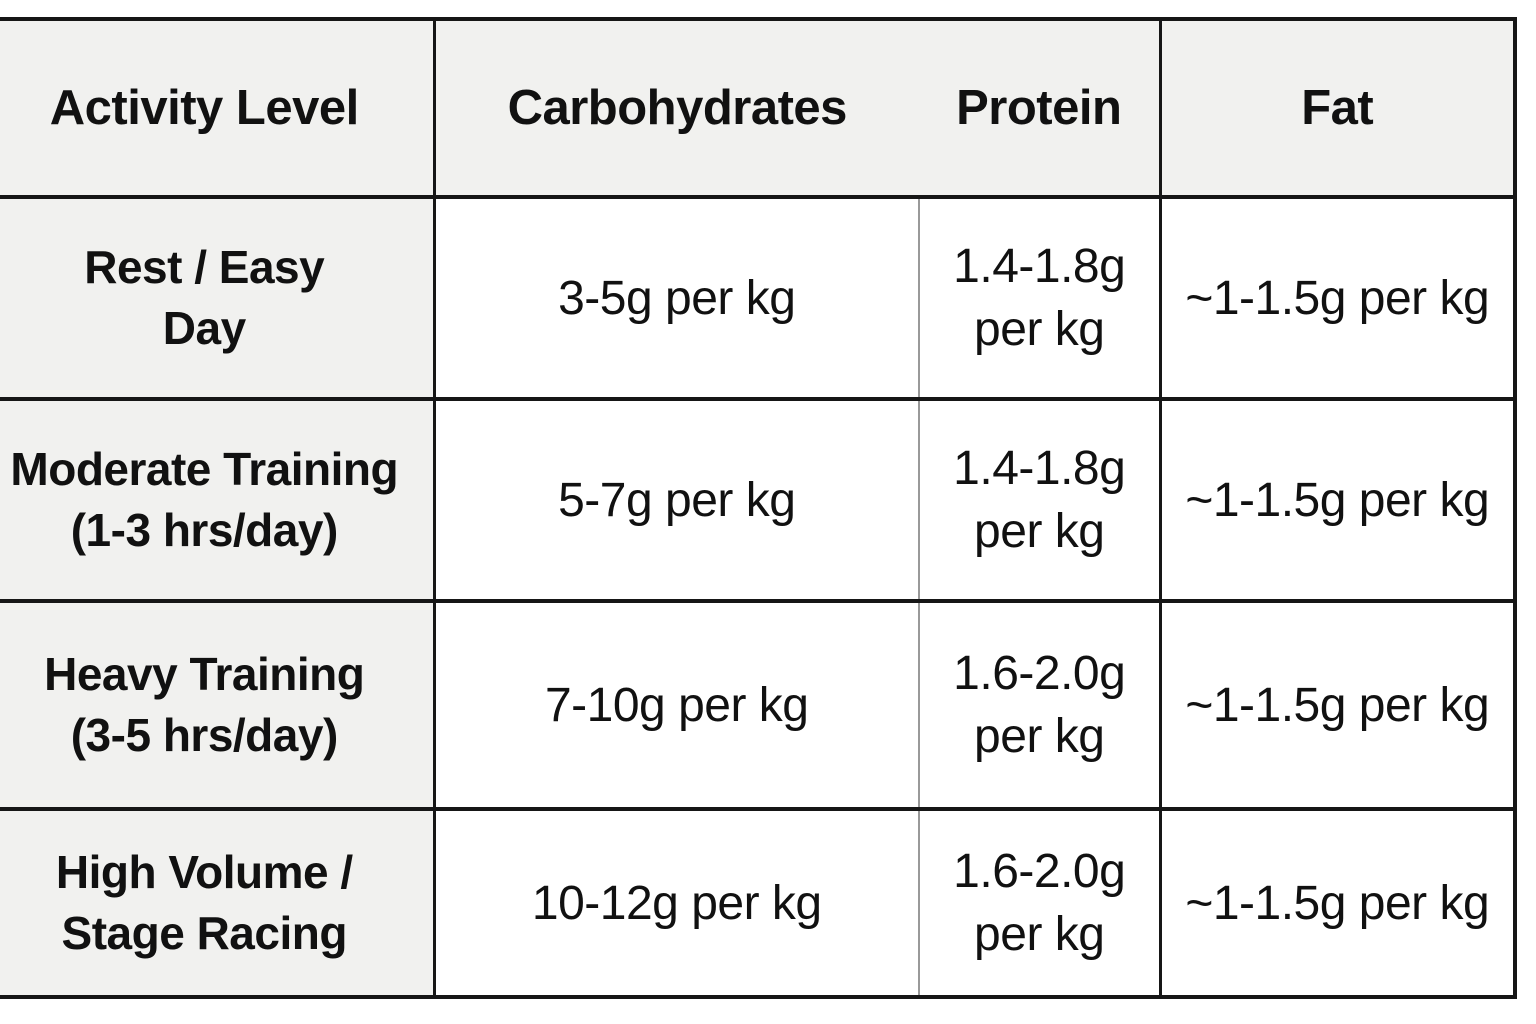 The width and height of the screenshot is (1536, 1024). What do you see at coordinates (1039, 108) in the screenshot?
I see `header-protein: Protein` at bounding box center [1039, 108].